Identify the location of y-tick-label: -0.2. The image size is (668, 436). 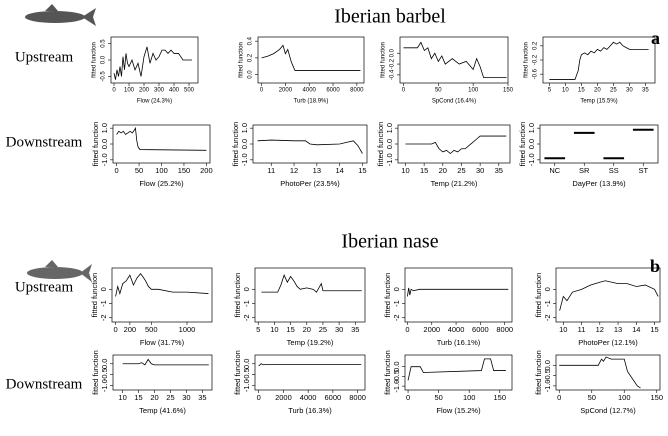
(393, 63).